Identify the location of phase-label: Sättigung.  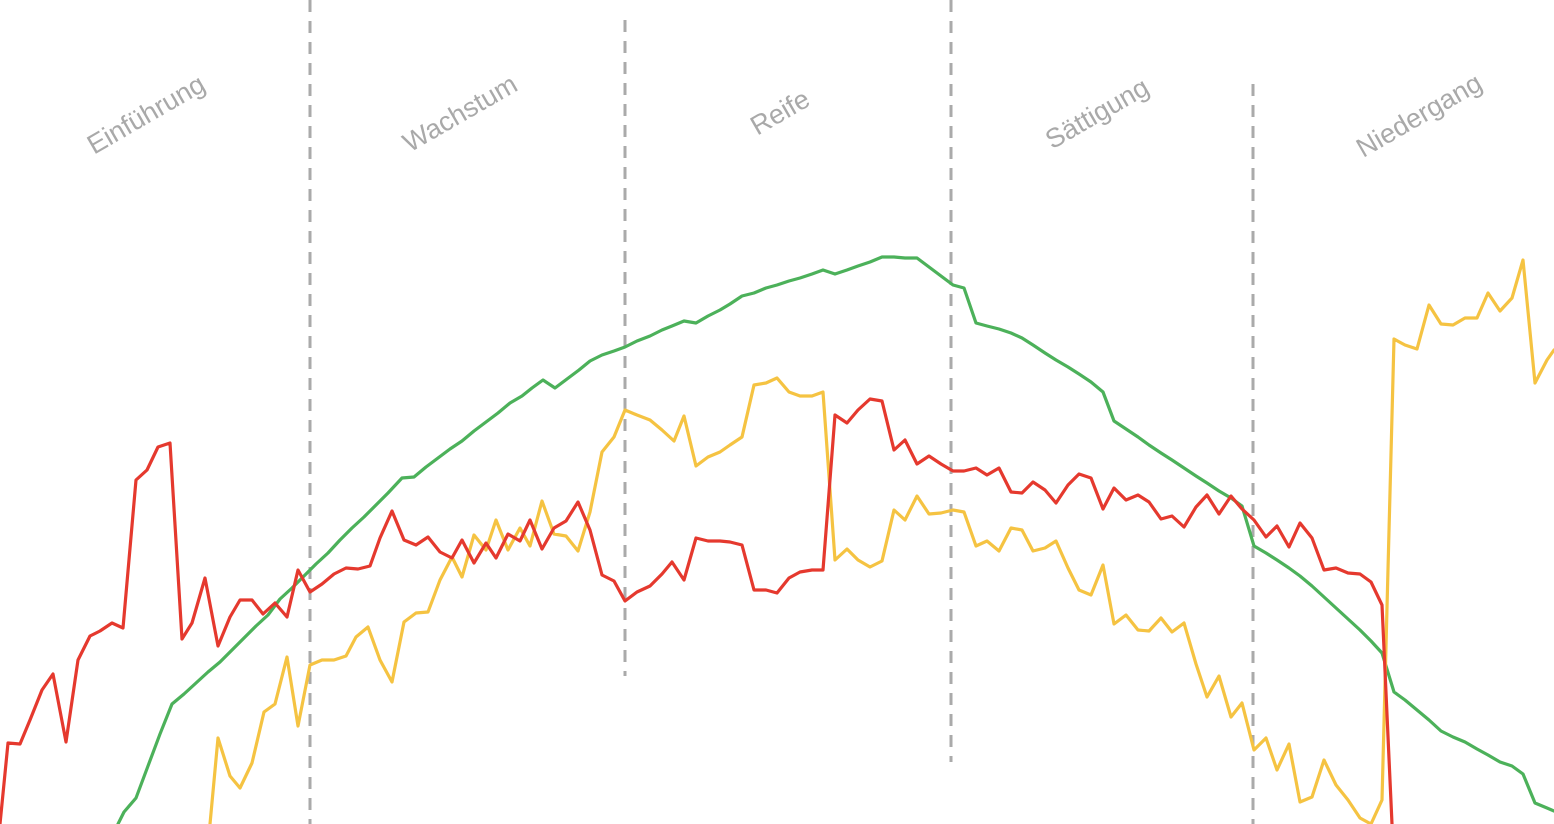
(1097, 113).